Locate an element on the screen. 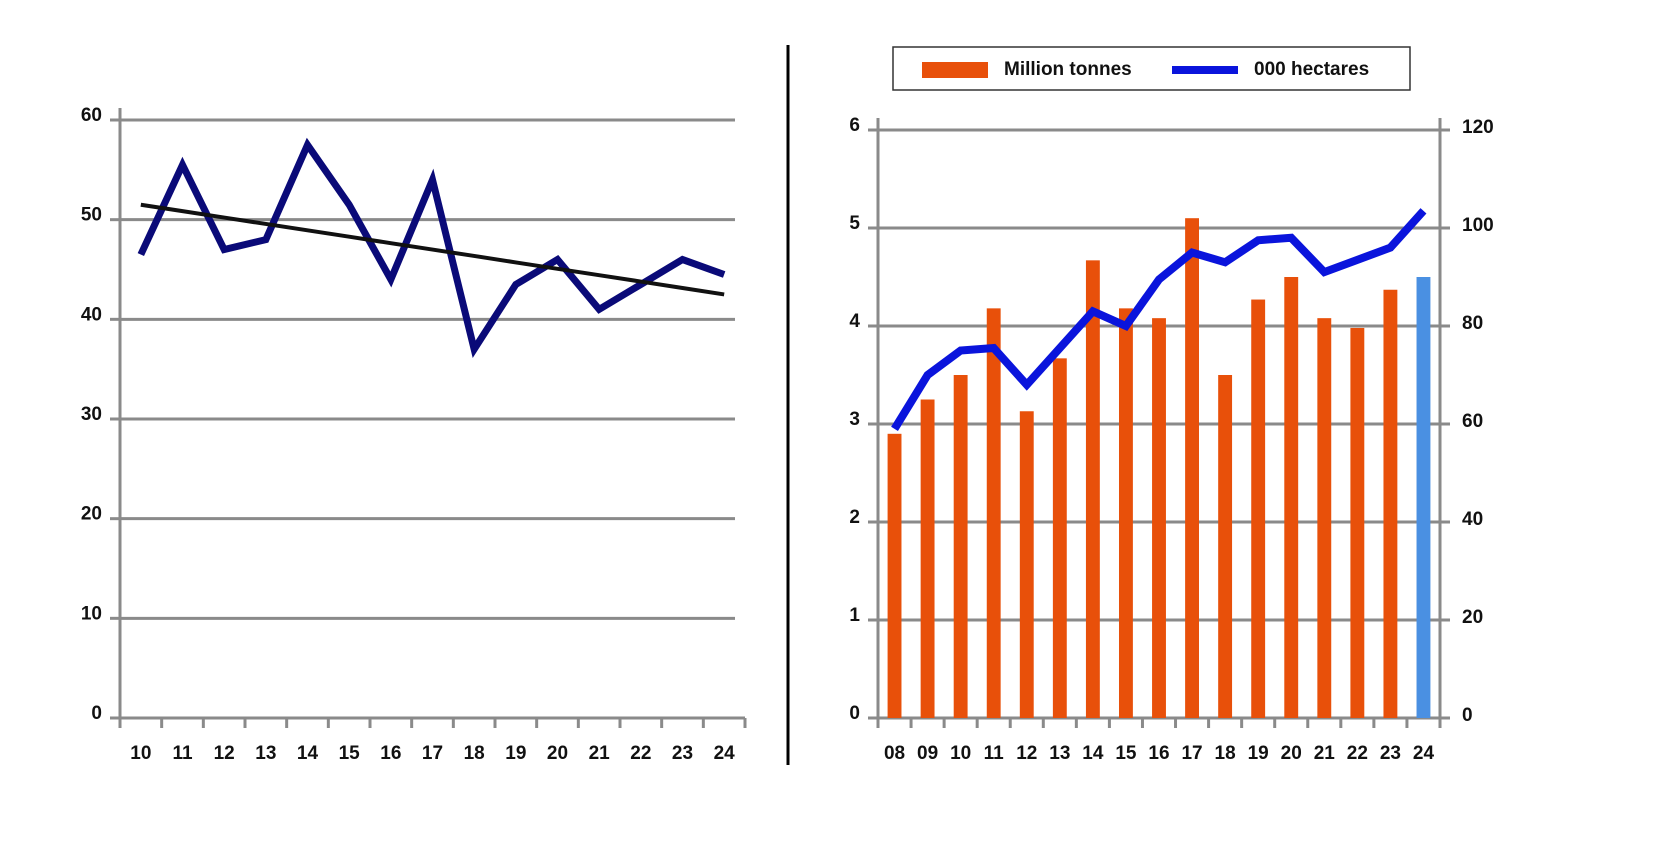 The height and width of the screenshot is (868, 1654). y2-tick-label: 100 is located at coordinates (1478, 225).